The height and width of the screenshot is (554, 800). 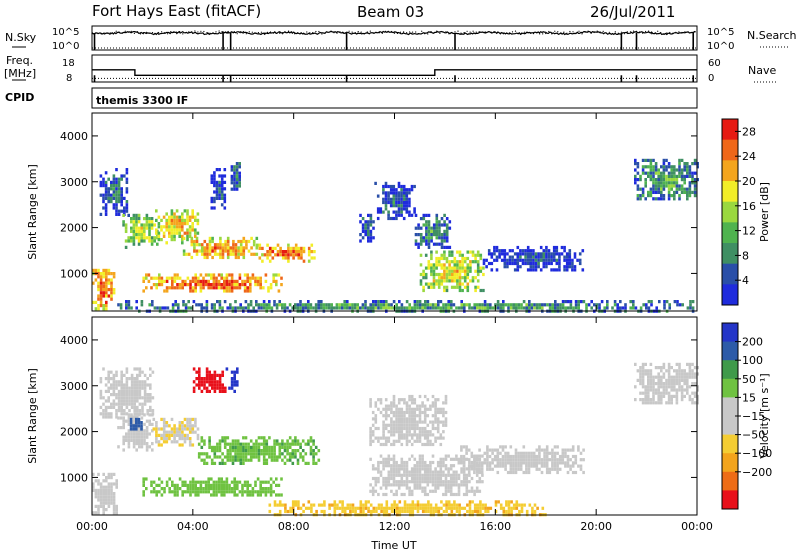 I want to click on nsearch-tick-bottom: 10^0, so click(x=720, y=46).